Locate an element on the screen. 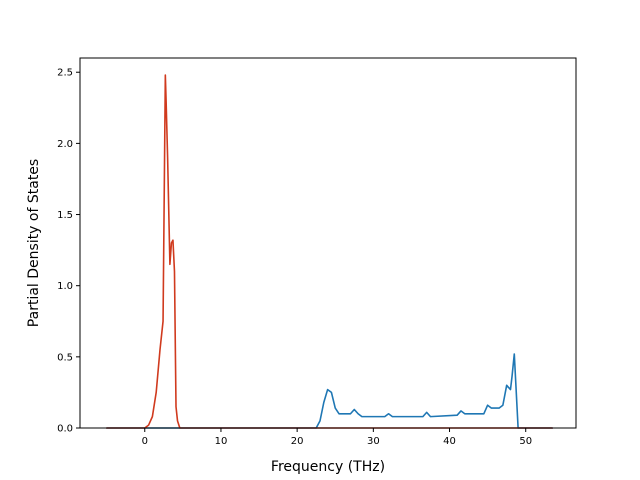 The height and width of the screenshot is (480, 640). x-tick-label: 50 is located at coordinates (525, 441).